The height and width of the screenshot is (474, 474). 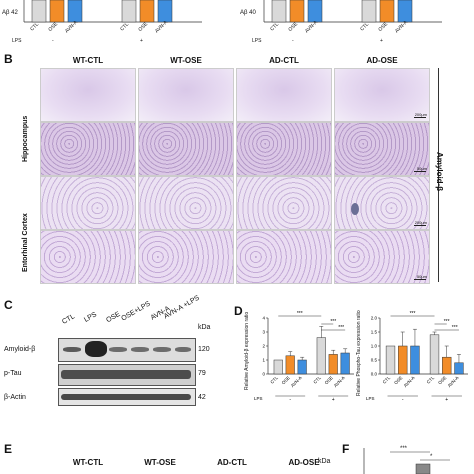 I want to click on panel-a-lps-plus: +, so click(x=141, y=41).